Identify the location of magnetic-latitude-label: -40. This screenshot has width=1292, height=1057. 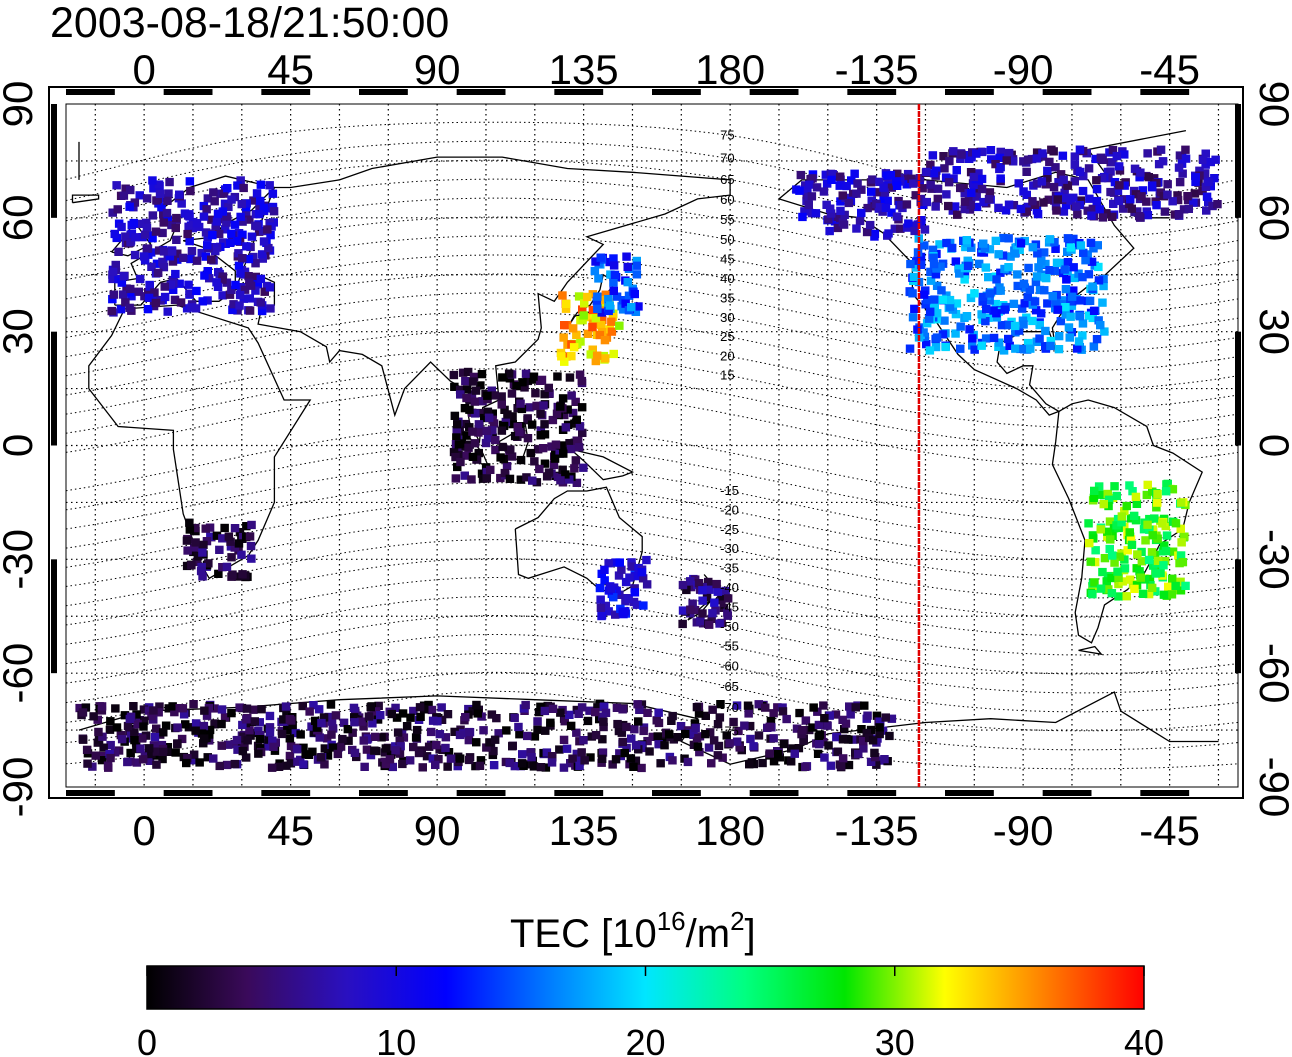
(729, 587).